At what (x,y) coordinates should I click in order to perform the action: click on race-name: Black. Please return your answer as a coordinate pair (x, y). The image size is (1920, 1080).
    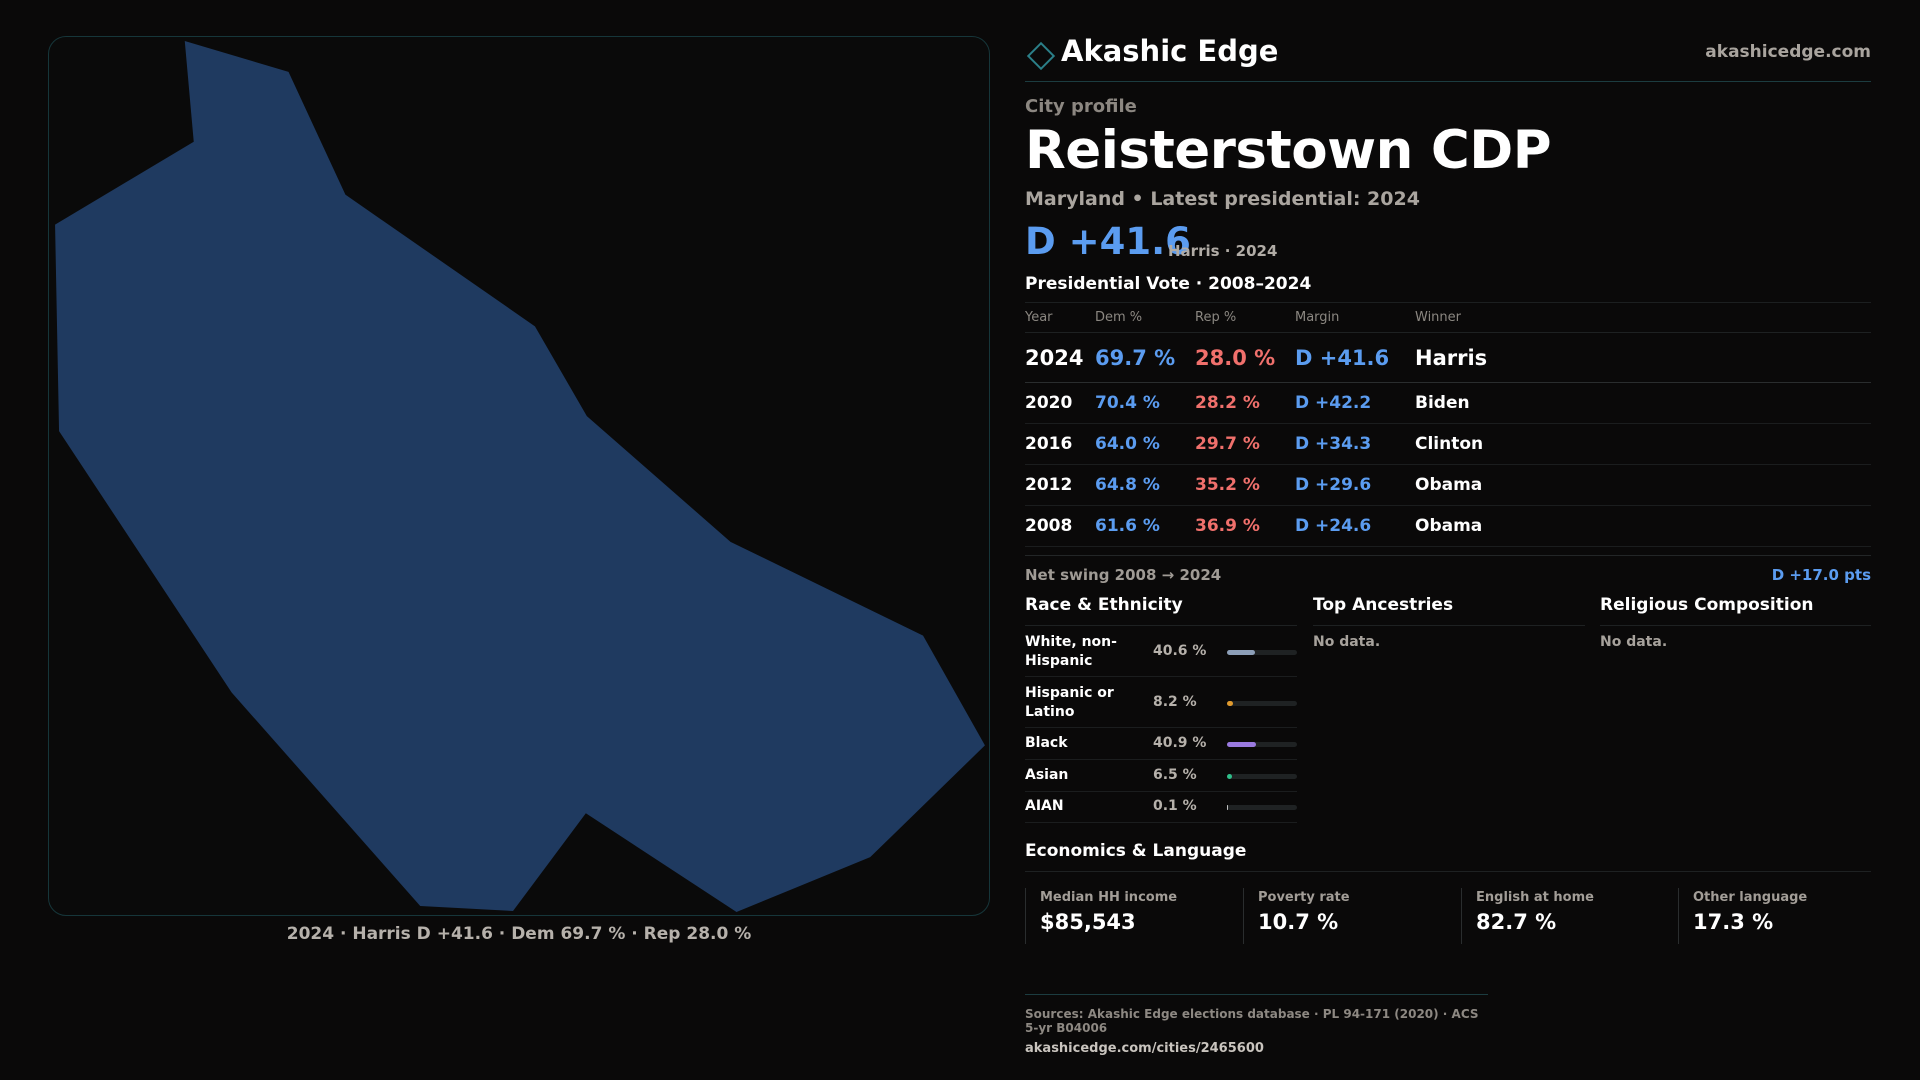
    Looking at the image, I should click on (1046, 743).